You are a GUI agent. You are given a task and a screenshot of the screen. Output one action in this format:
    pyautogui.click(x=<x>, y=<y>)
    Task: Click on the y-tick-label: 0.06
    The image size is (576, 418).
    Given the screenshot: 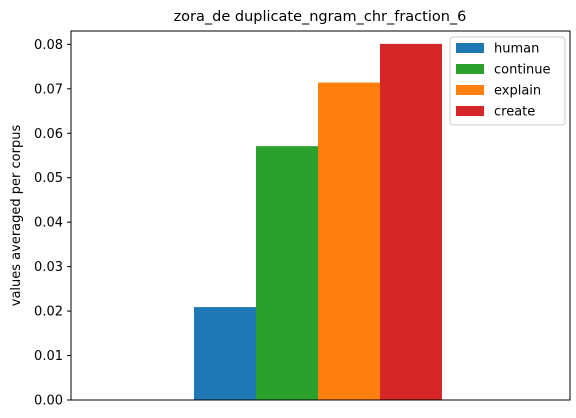 What is the action you would take?
    pyautogui.click(x=48, y=134)
    